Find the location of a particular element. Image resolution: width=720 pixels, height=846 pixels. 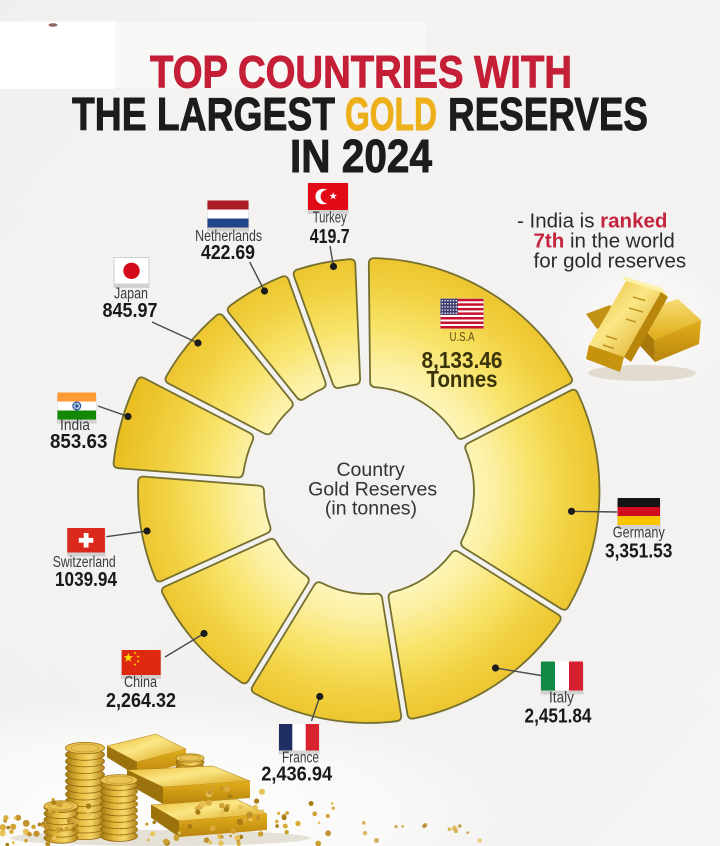

svg-text: 2,264.32 is located at coordinates (141, 700).